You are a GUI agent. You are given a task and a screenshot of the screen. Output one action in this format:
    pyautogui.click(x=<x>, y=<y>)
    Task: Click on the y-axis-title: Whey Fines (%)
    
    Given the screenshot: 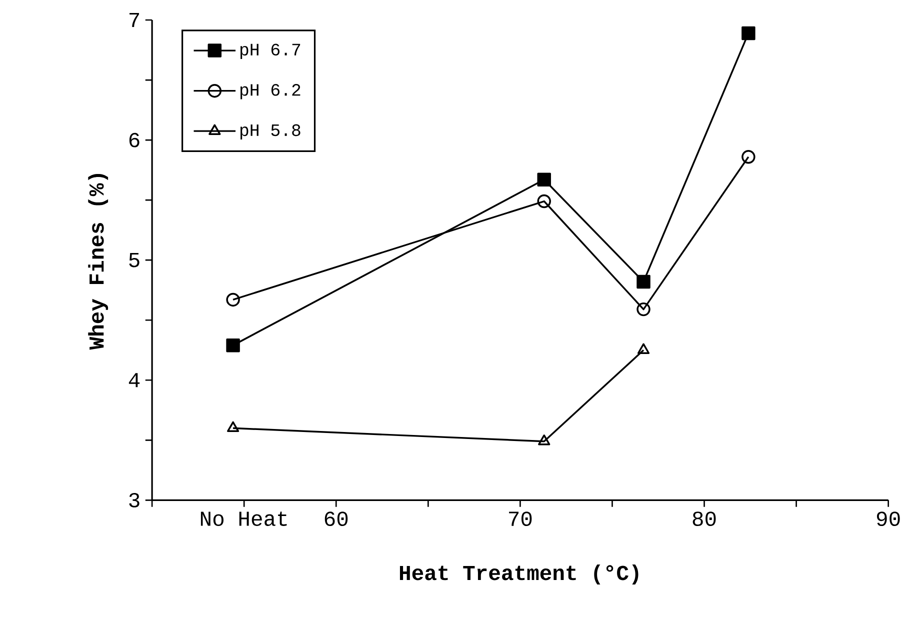 What is the action you would take?
    pyautogui.click(x=98, y=262)
    